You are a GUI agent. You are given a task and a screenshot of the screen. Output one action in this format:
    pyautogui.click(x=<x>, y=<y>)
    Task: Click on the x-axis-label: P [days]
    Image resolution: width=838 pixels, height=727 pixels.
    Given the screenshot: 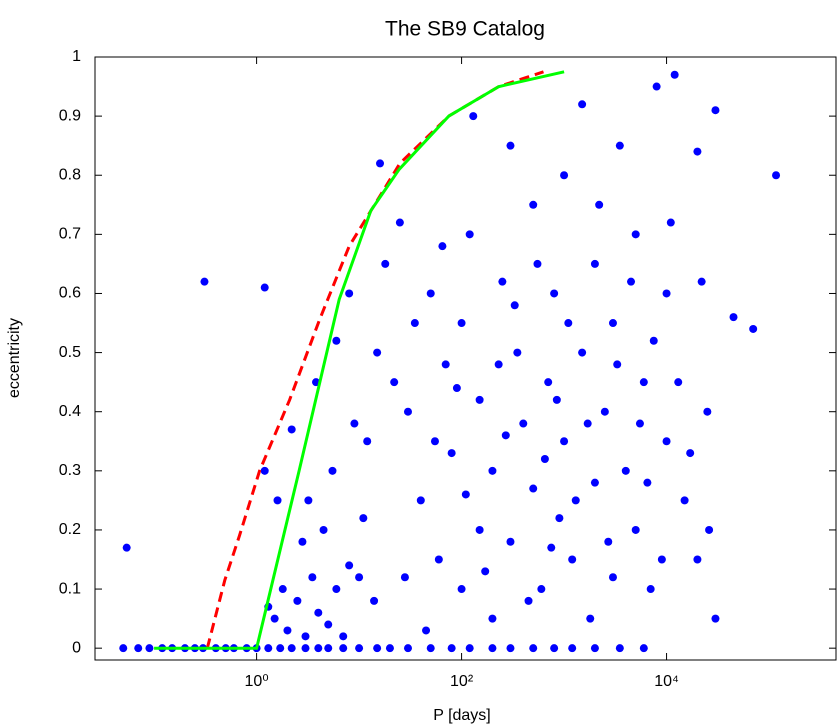 What is the action you would take?
    pyautogui.click(x=462, y=715)
    